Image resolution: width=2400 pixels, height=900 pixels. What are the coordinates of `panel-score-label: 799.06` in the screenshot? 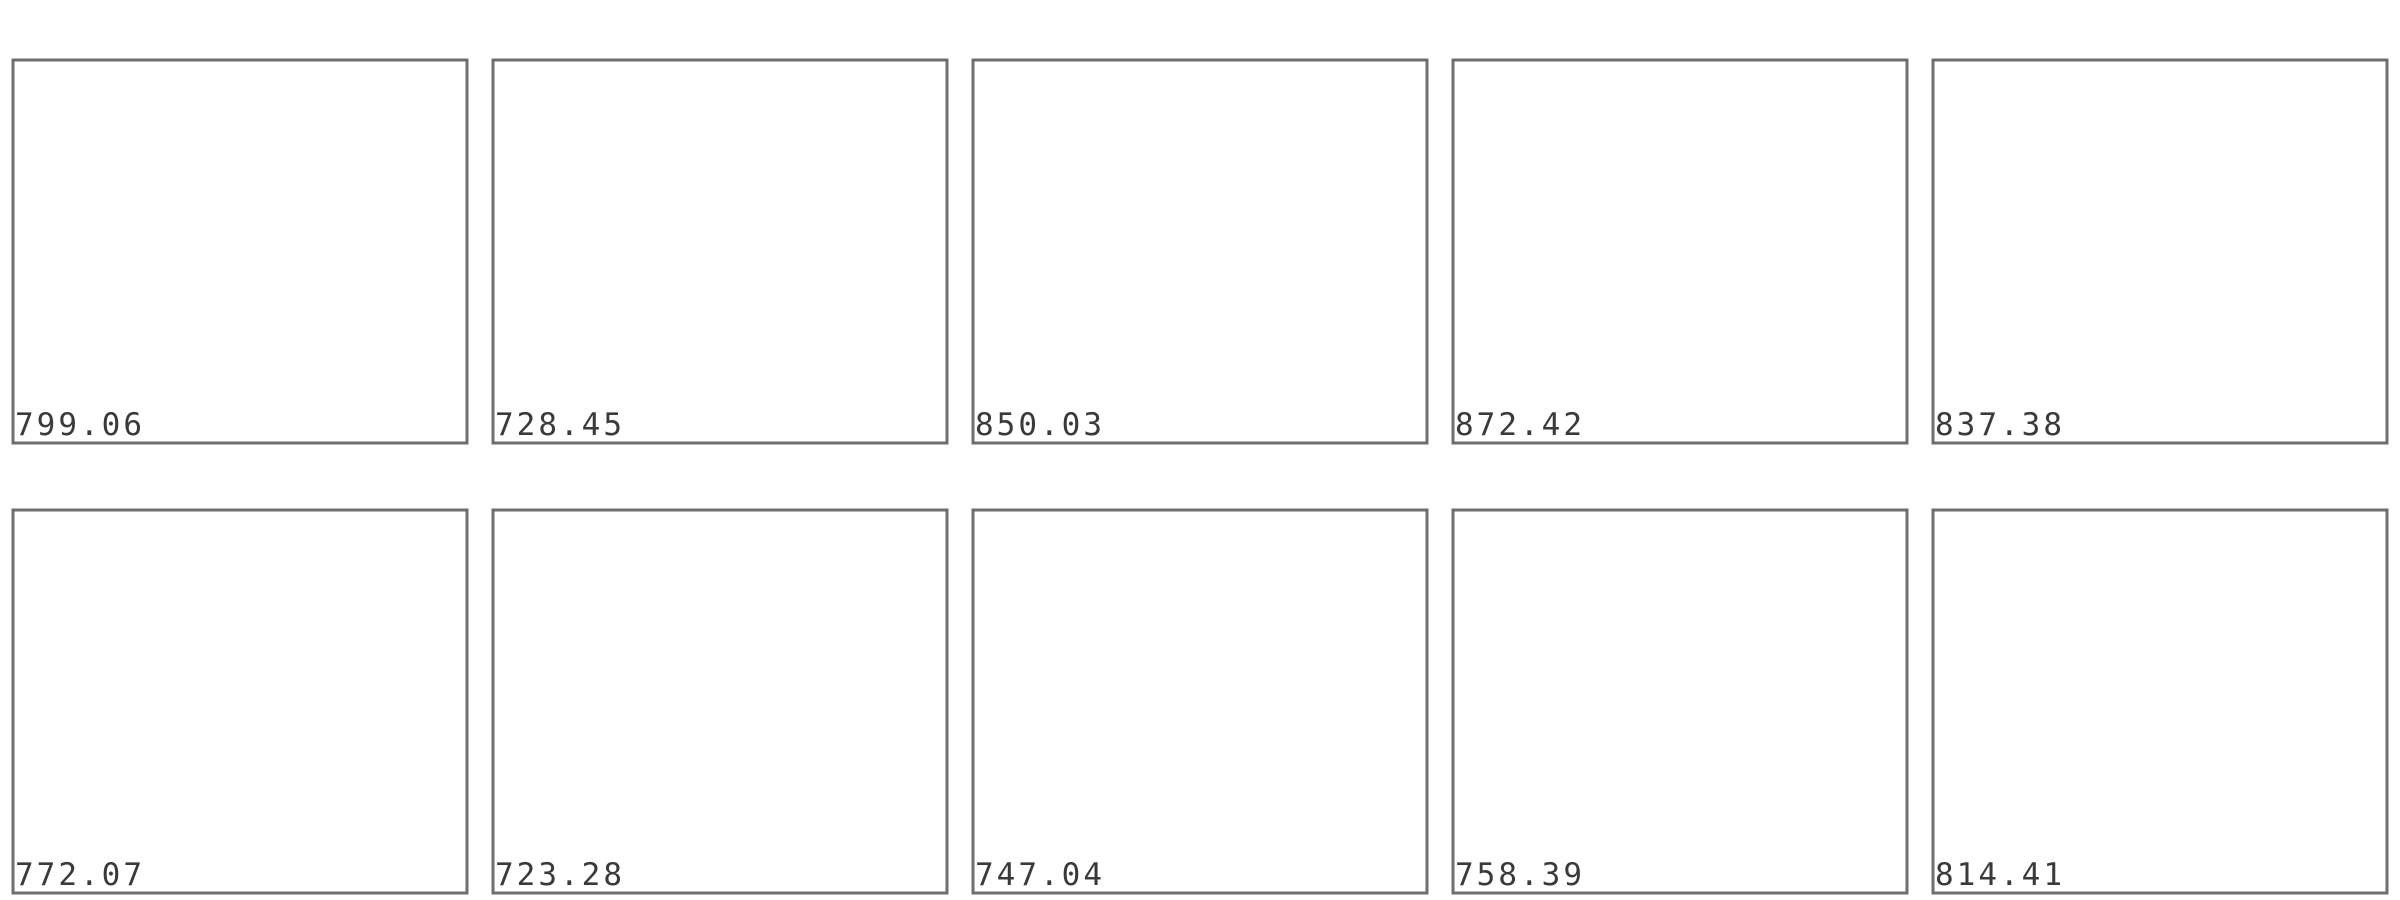 It's located at (80, 425).